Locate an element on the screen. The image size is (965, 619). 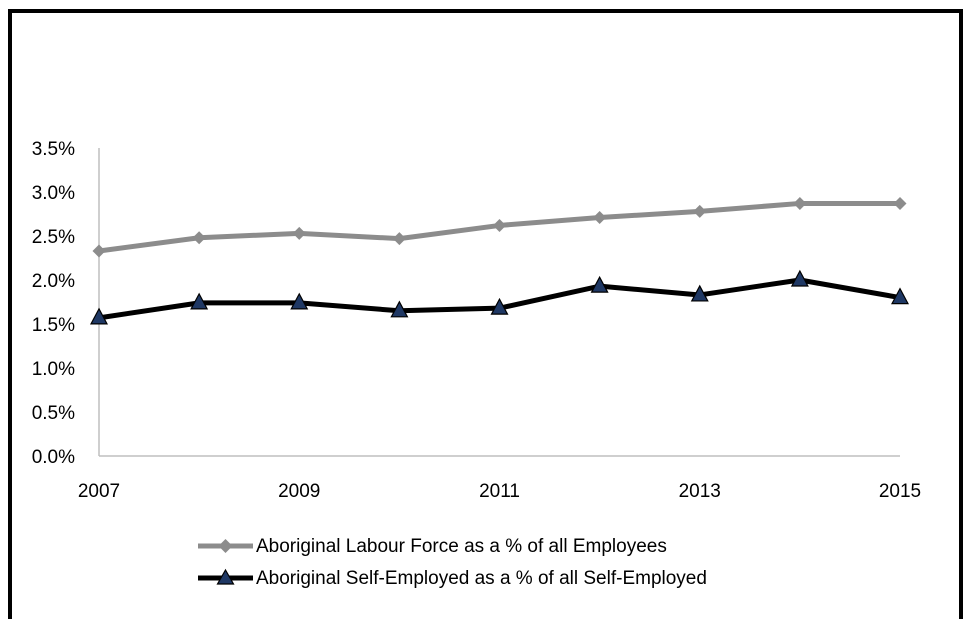
y-tick-labels: 0.0% 0.5% 1.0% 1.5% 2.0% 2.5% 3.0% 3.5% is located at coordinates (53, 303).